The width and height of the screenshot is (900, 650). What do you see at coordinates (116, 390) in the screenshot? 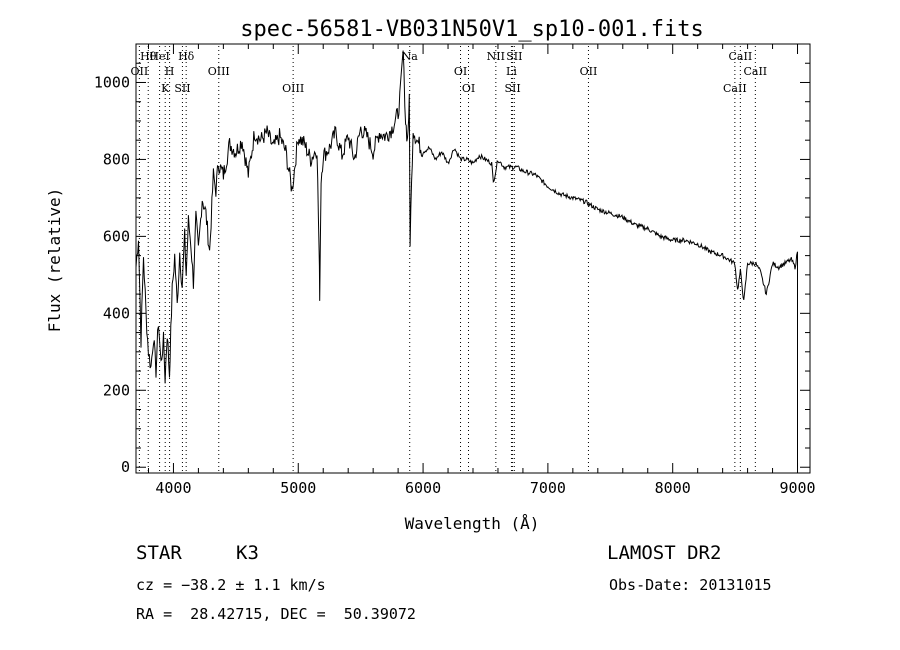
I see `y-tick-label: 200` at bounding box center [116, 390].